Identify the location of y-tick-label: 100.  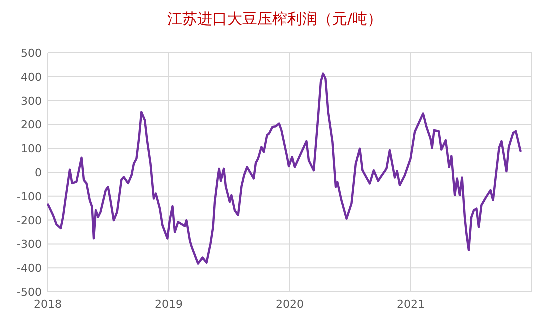
(31, 149).